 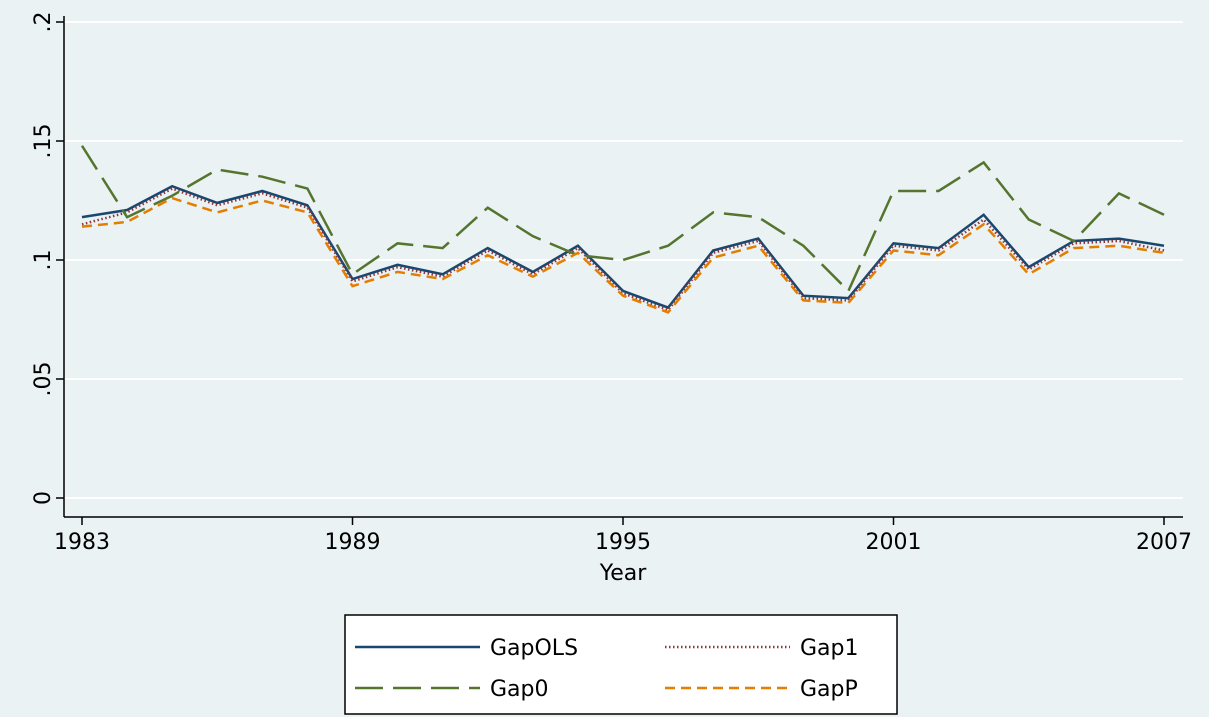 I want to click on y-tick-label: .1, so click(x=43, y=260).